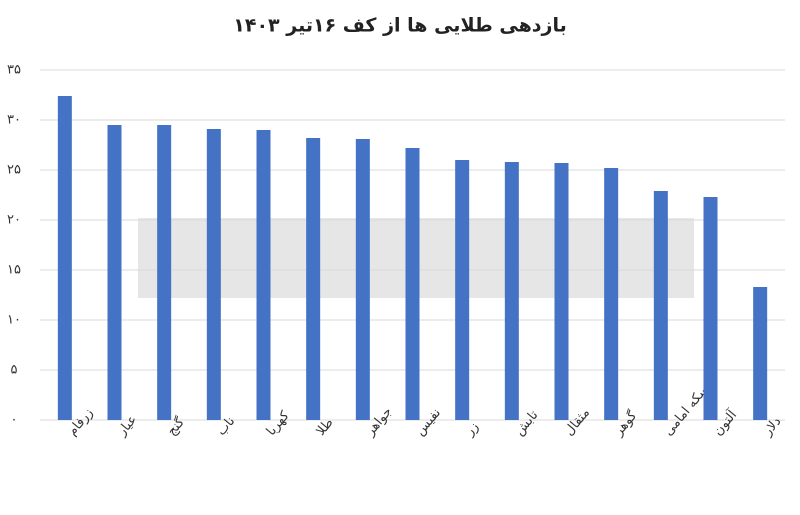  Describe the element at coordinates (14, 220) in the screenshot. I see `y-tick-label: ۲۰` at that location.